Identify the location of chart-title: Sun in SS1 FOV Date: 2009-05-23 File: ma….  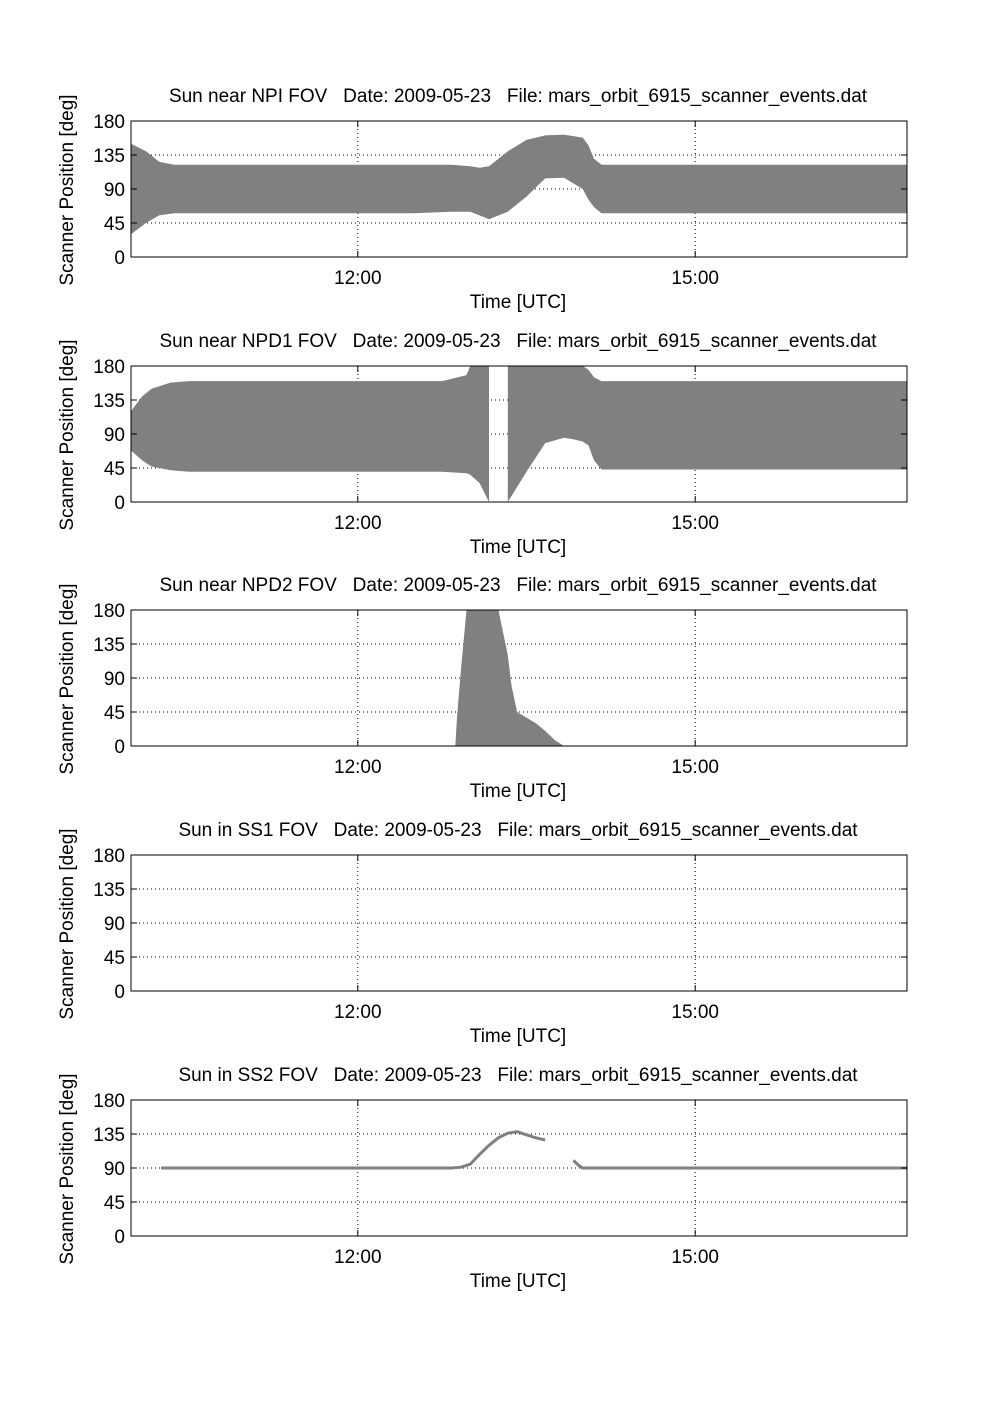
(518, 830).